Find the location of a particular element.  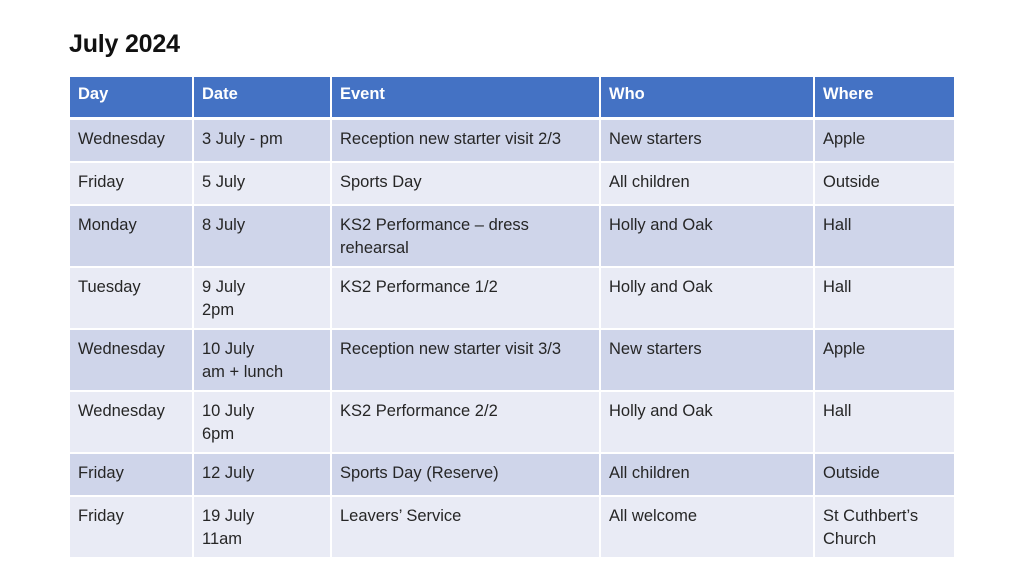

cell-where: St Cuthbert’s Church is located at coordinates (883, 526).